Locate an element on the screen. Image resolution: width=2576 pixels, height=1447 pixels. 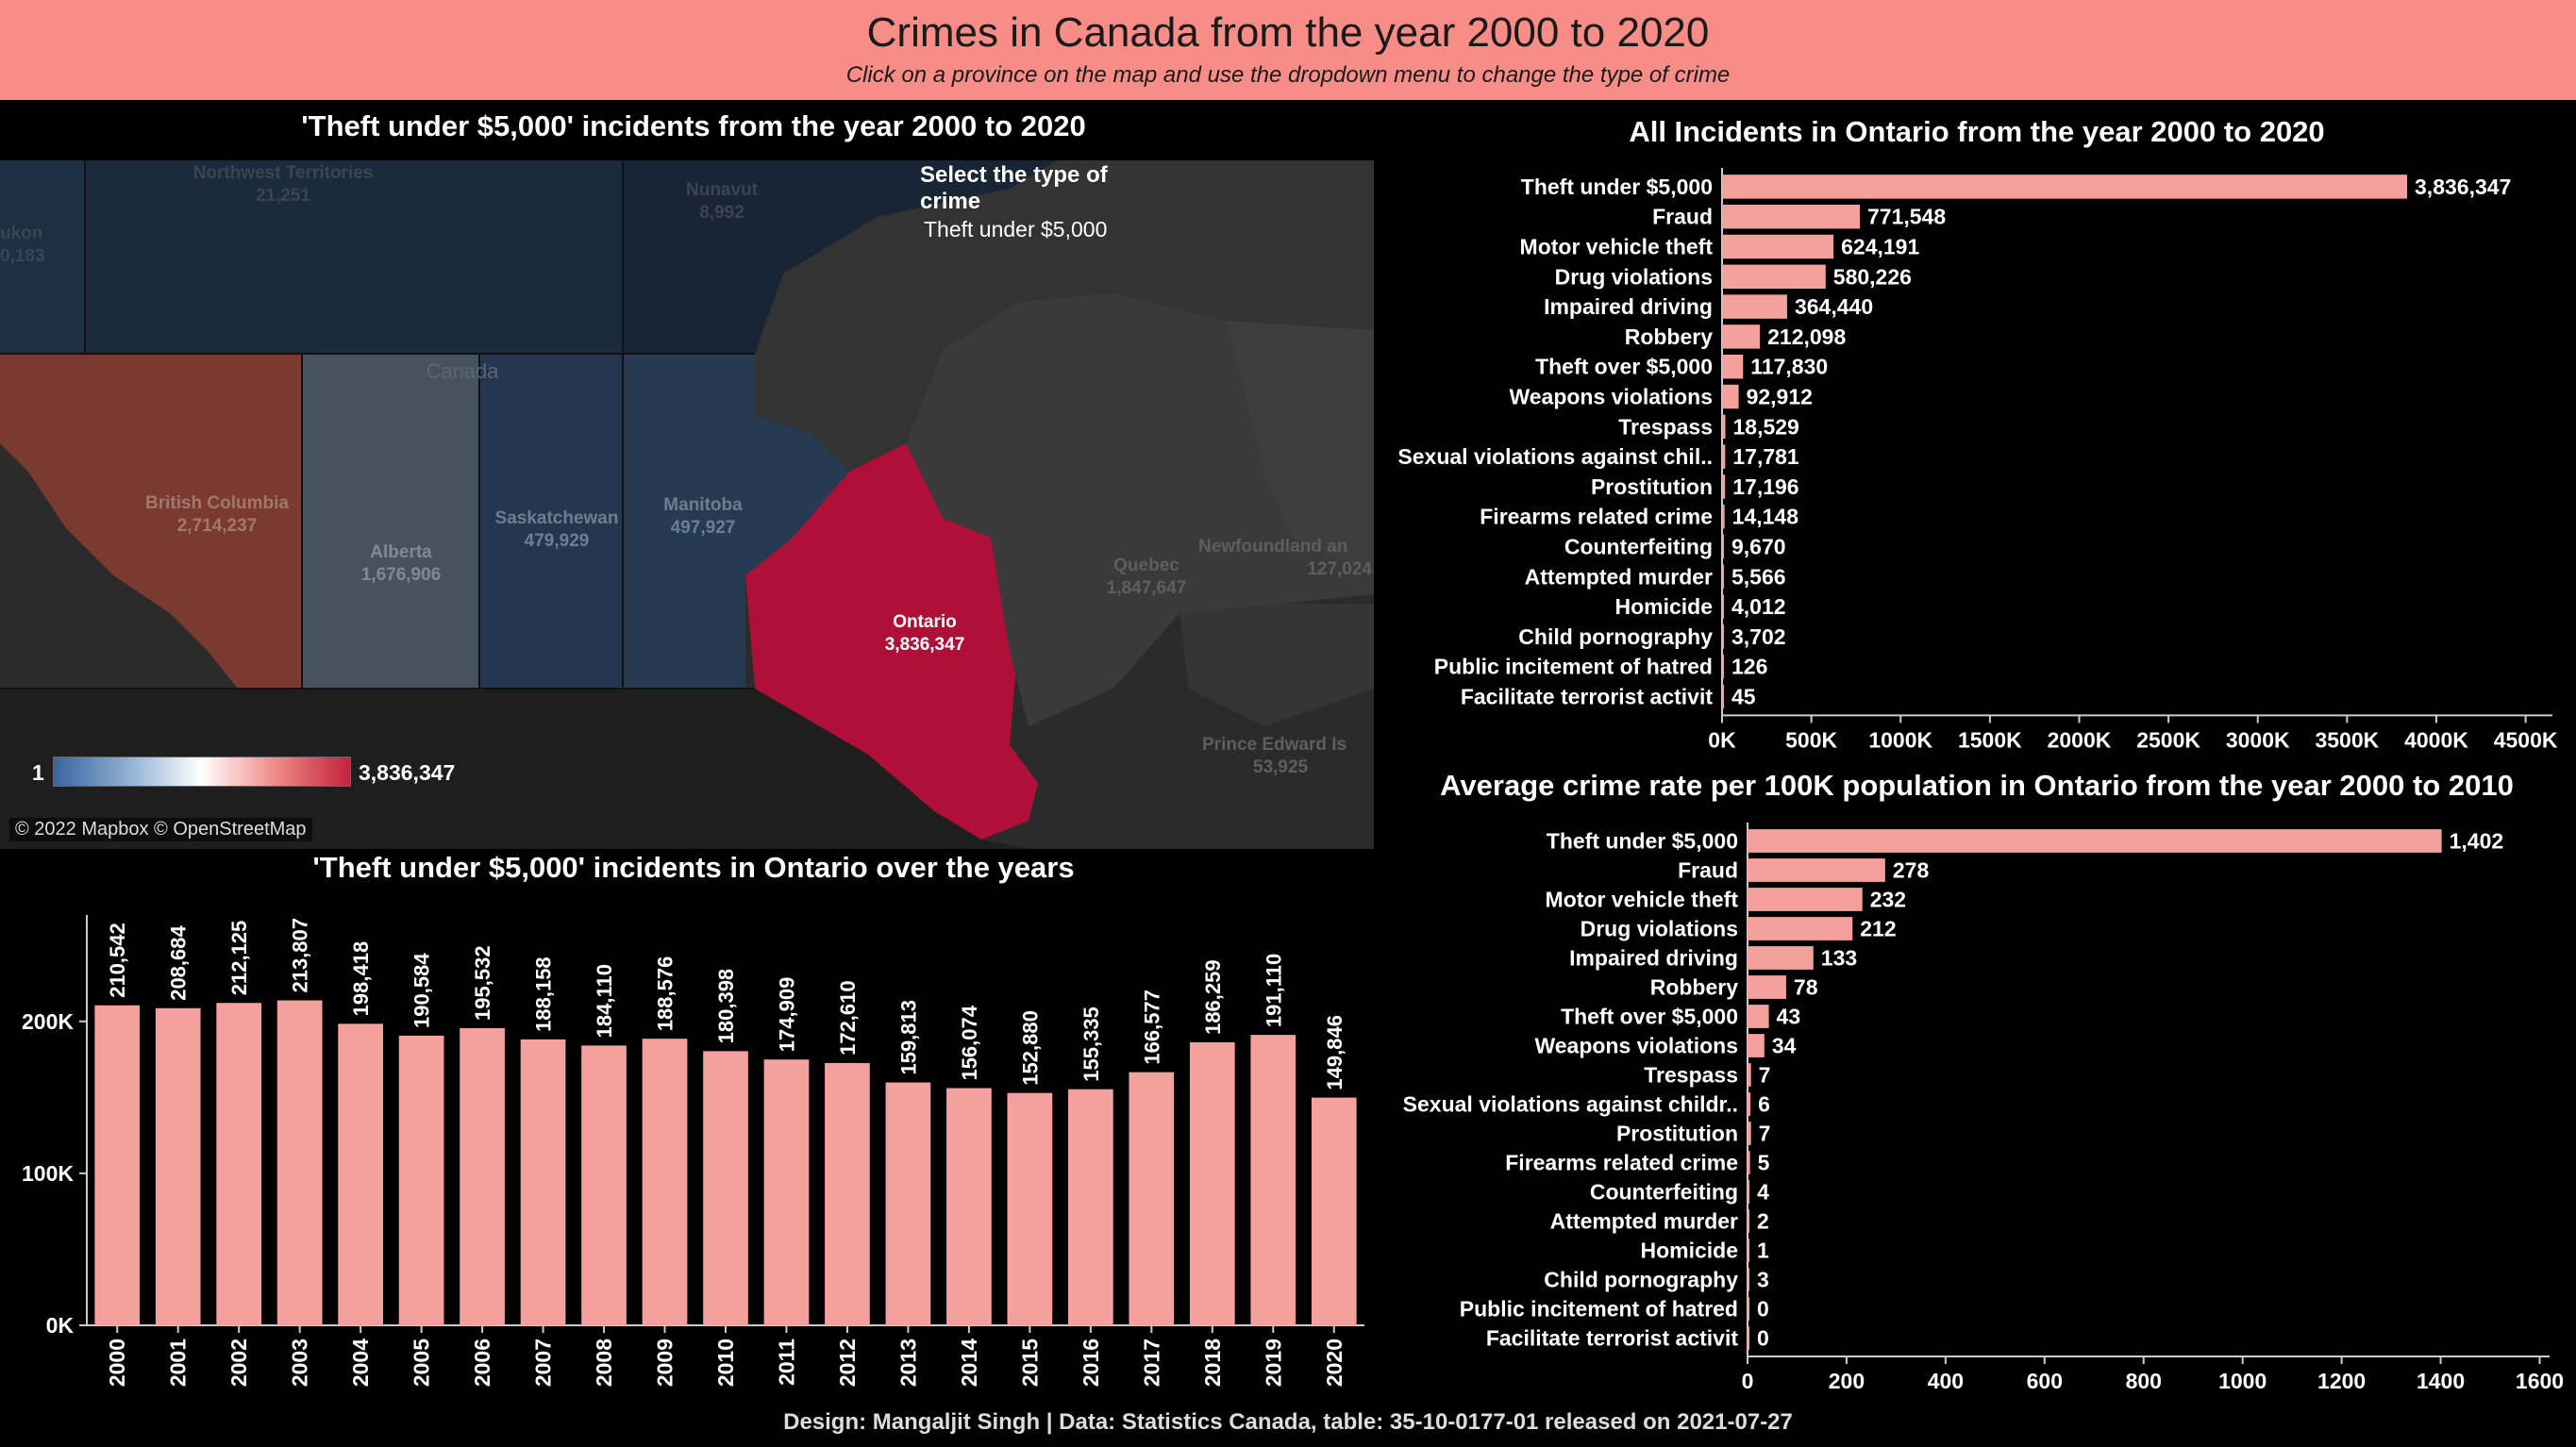
bar-value-label: 212 is located at coordinates (1878, 929).